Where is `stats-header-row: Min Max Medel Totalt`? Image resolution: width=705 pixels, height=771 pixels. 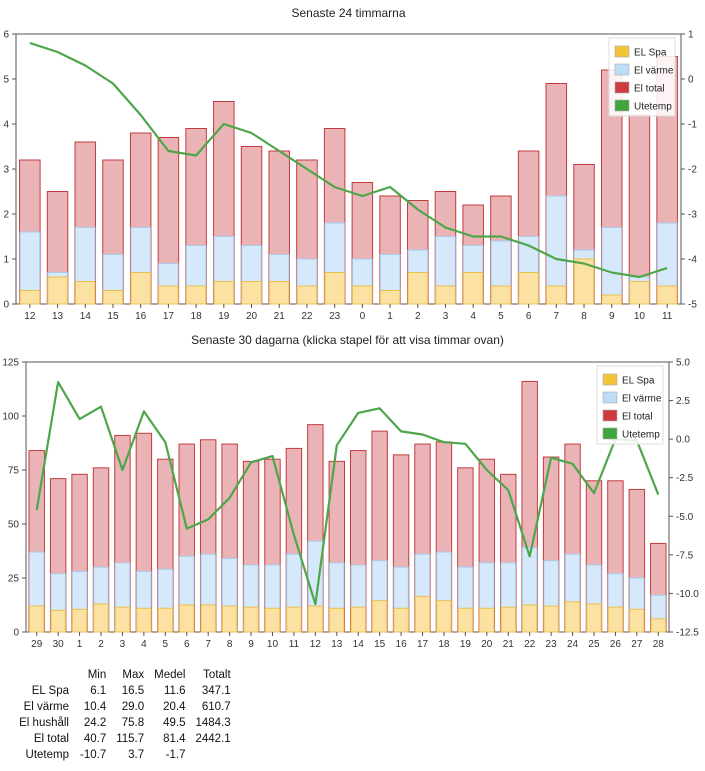
stats-header-row: Min Max Medel Totalt is located at coordinates (122, 676).